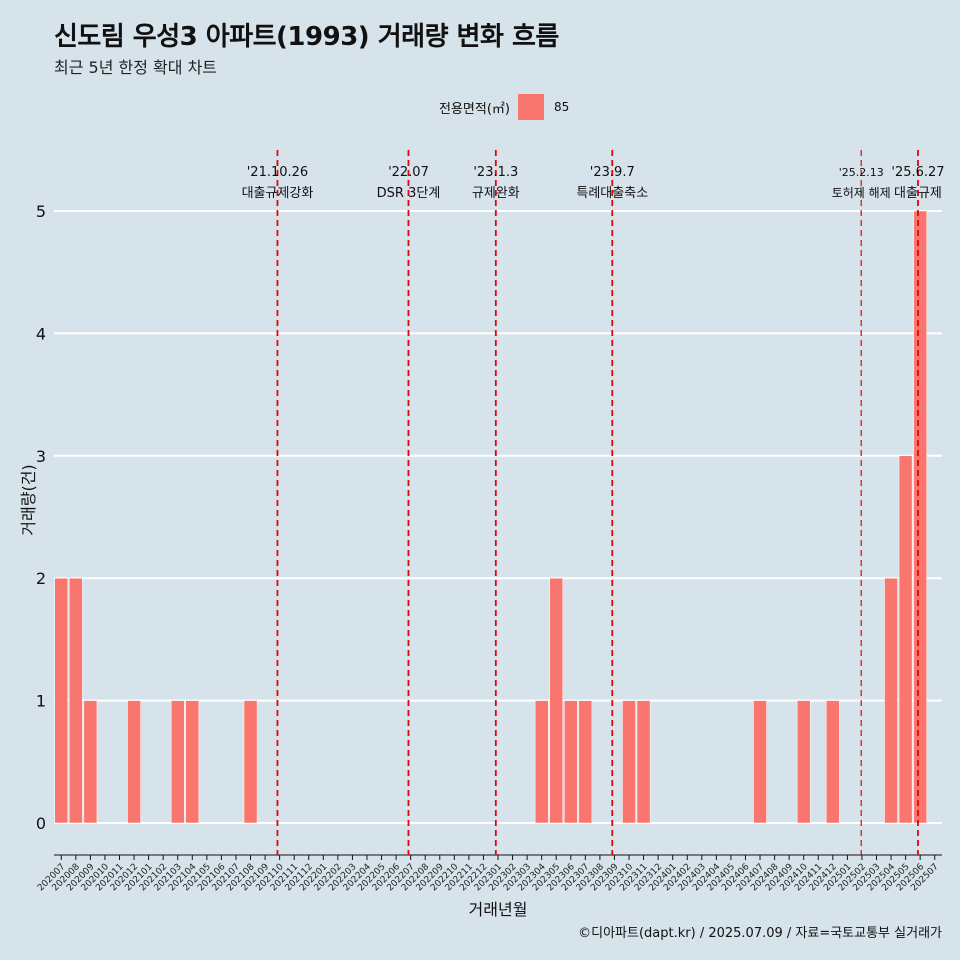  Describe the element at coordinates (917, 172) in the screenshot. I see `event-date-5: '25.6.27` at that location.